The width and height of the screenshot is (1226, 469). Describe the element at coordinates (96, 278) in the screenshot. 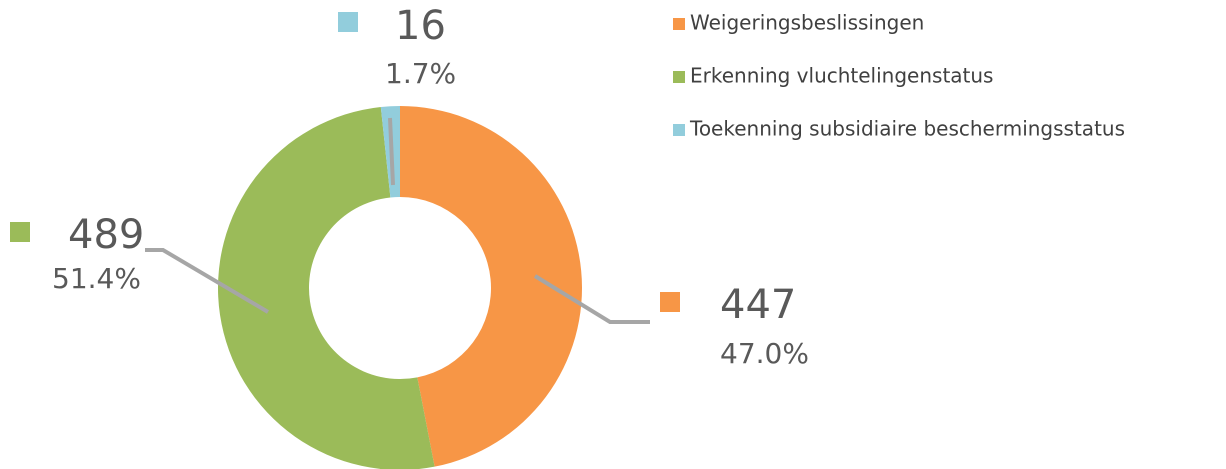

I see `percent-label: 51.4%` at that location.